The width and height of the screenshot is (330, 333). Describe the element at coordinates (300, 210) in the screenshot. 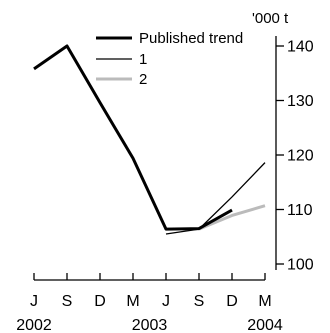

I see `y-tick-label-1: 110` at that location.